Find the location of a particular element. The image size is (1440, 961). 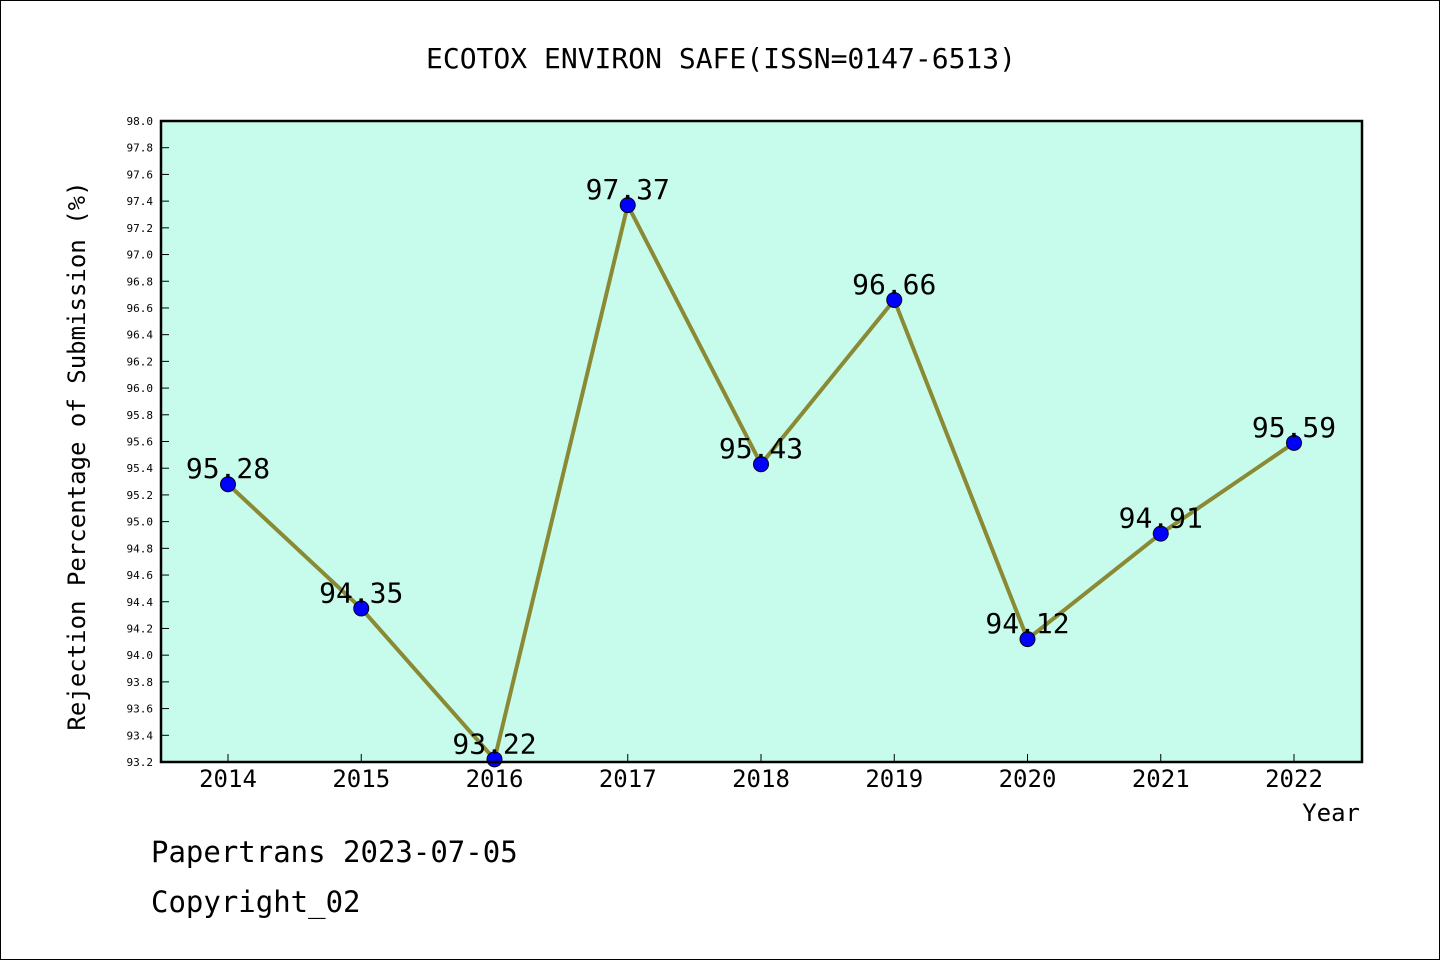

data-label: 94.35 is located at coordinates (361, 592).